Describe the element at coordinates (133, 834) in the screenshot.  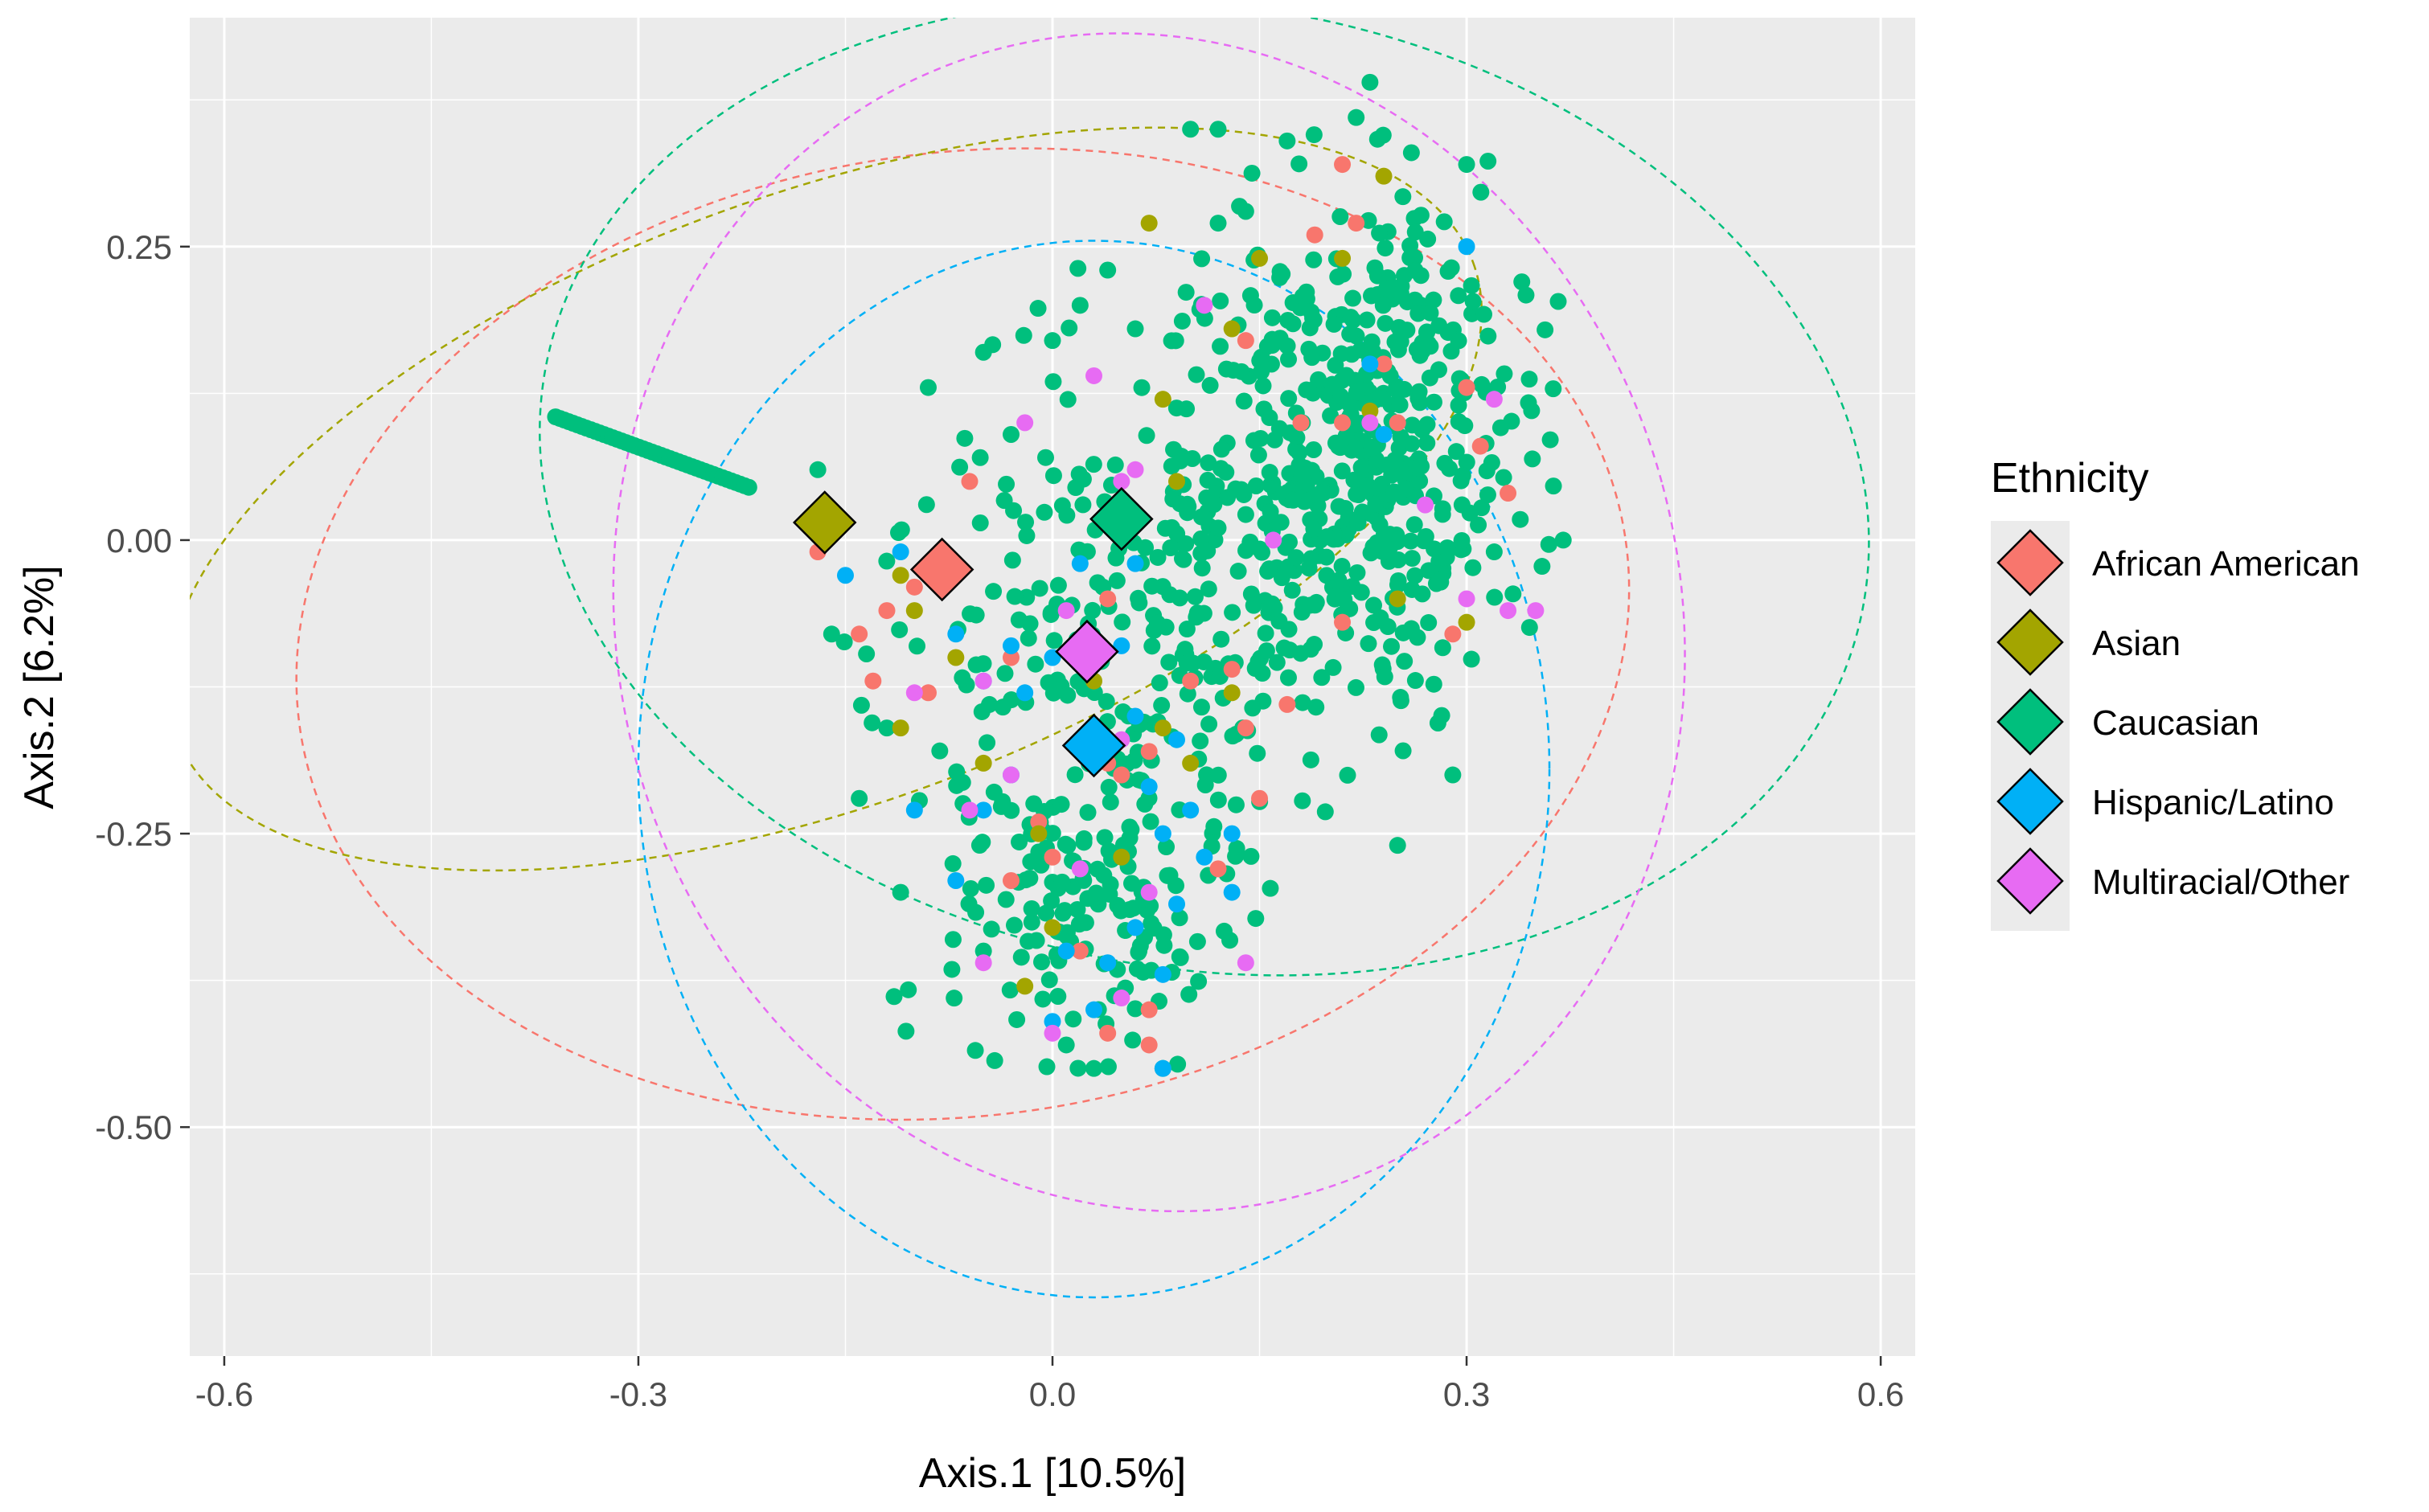
I see `y-tick-label: -0.25` at that location.